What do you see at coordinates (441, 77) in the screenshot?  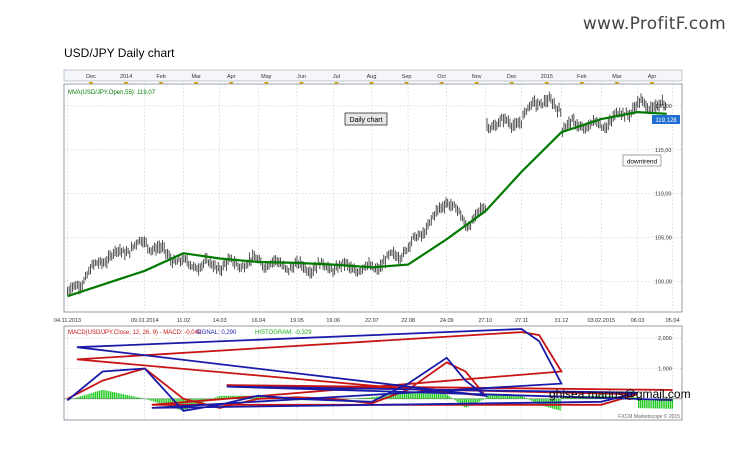 I see `month-label: Oct` at bounding box center [441, 77].